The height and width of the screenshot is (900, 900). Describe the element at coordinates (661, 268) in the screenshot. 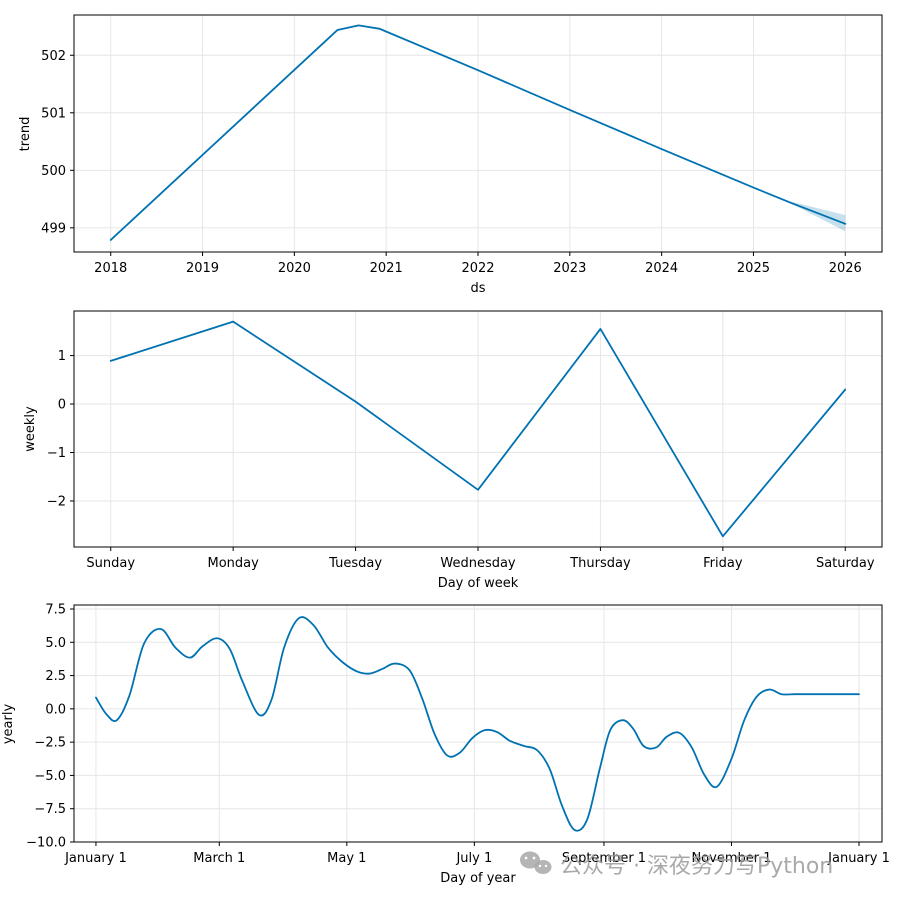

I see `trend-x-tick-label: 2024` at that location.